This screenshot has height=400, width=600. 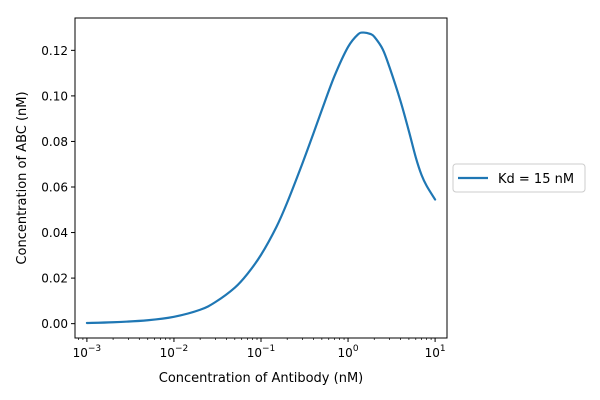 I want to click on y-tick-label: 0.00, so click(x=54, y=324).